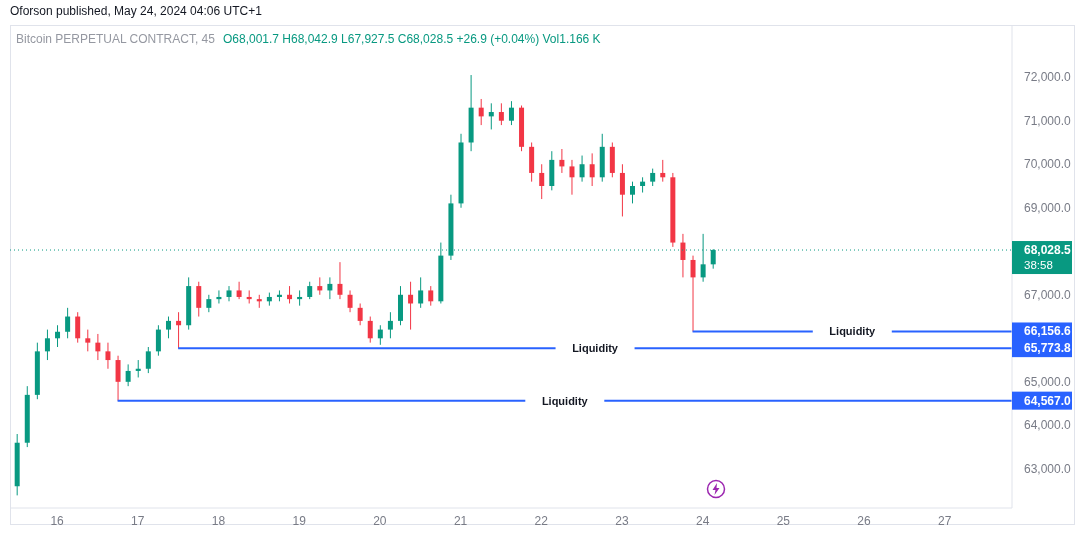 Image resolution: width=1080 pixels, height=558 pixels. Describe the element at coordinates (541, 520) in the screenshot. I see `x-tick-label: 22` at that location.